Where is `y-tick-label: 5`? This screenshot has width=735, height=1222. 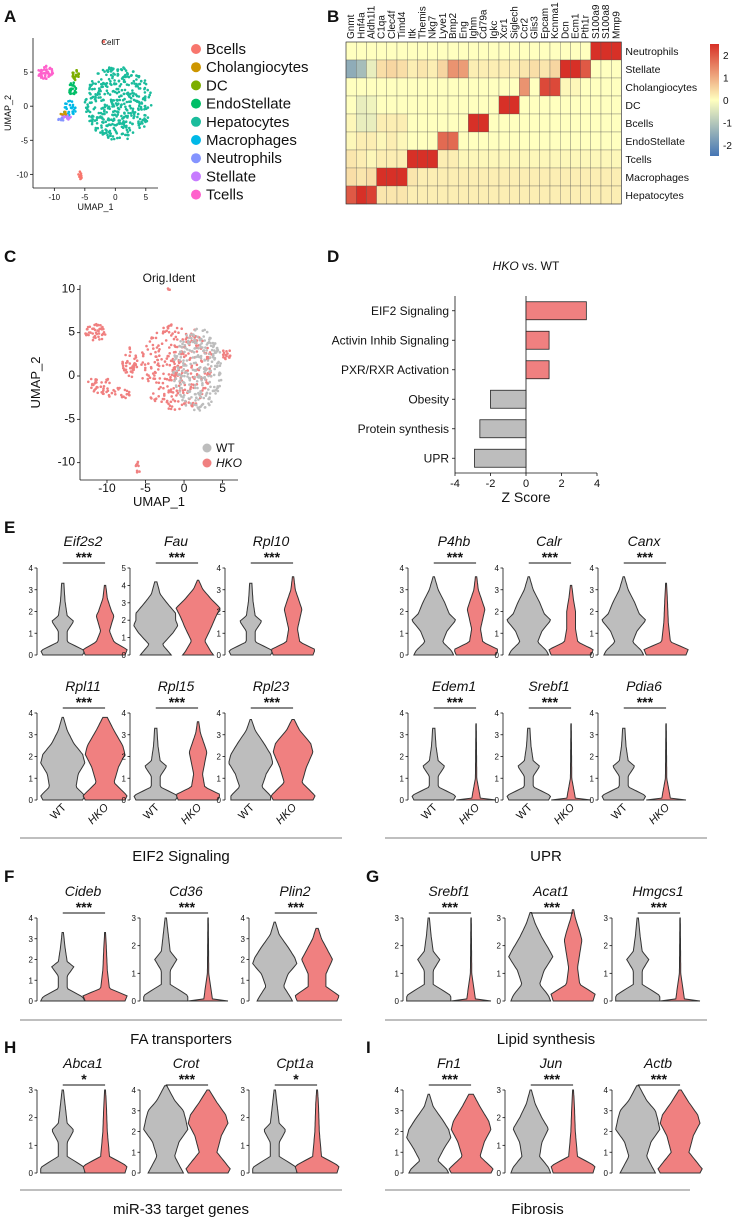
y-tick-label: 5 is located at coordinates (26, 72).